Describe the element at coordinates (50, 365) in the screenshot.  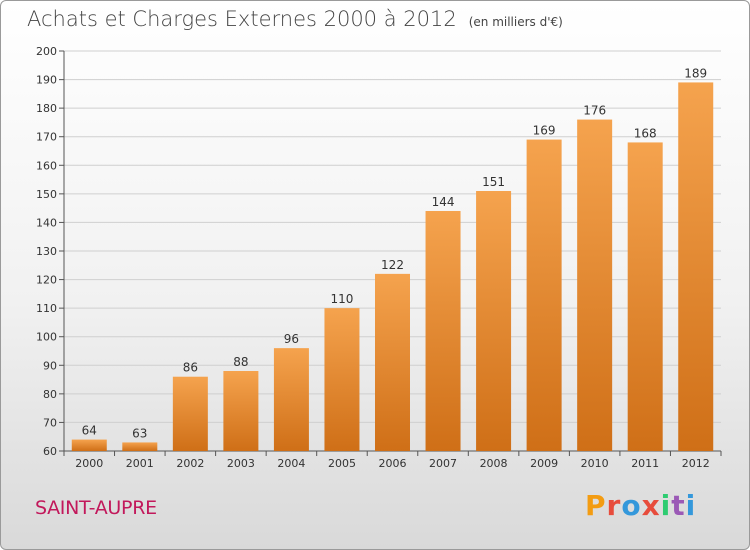
I see `y-tick-label: 90` at that location.